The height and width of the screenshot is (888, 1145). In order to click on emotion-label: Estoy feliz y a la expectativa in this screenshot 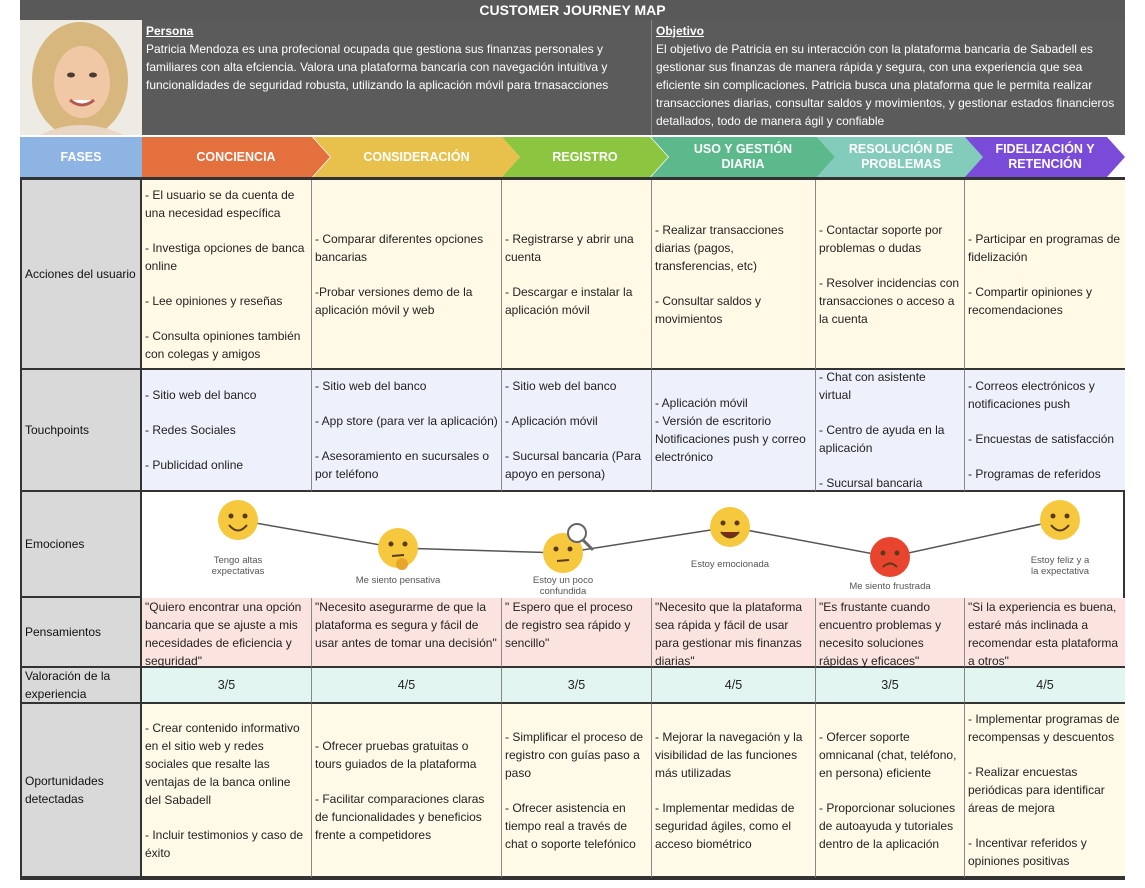, I will do `click(1060, 566)`.